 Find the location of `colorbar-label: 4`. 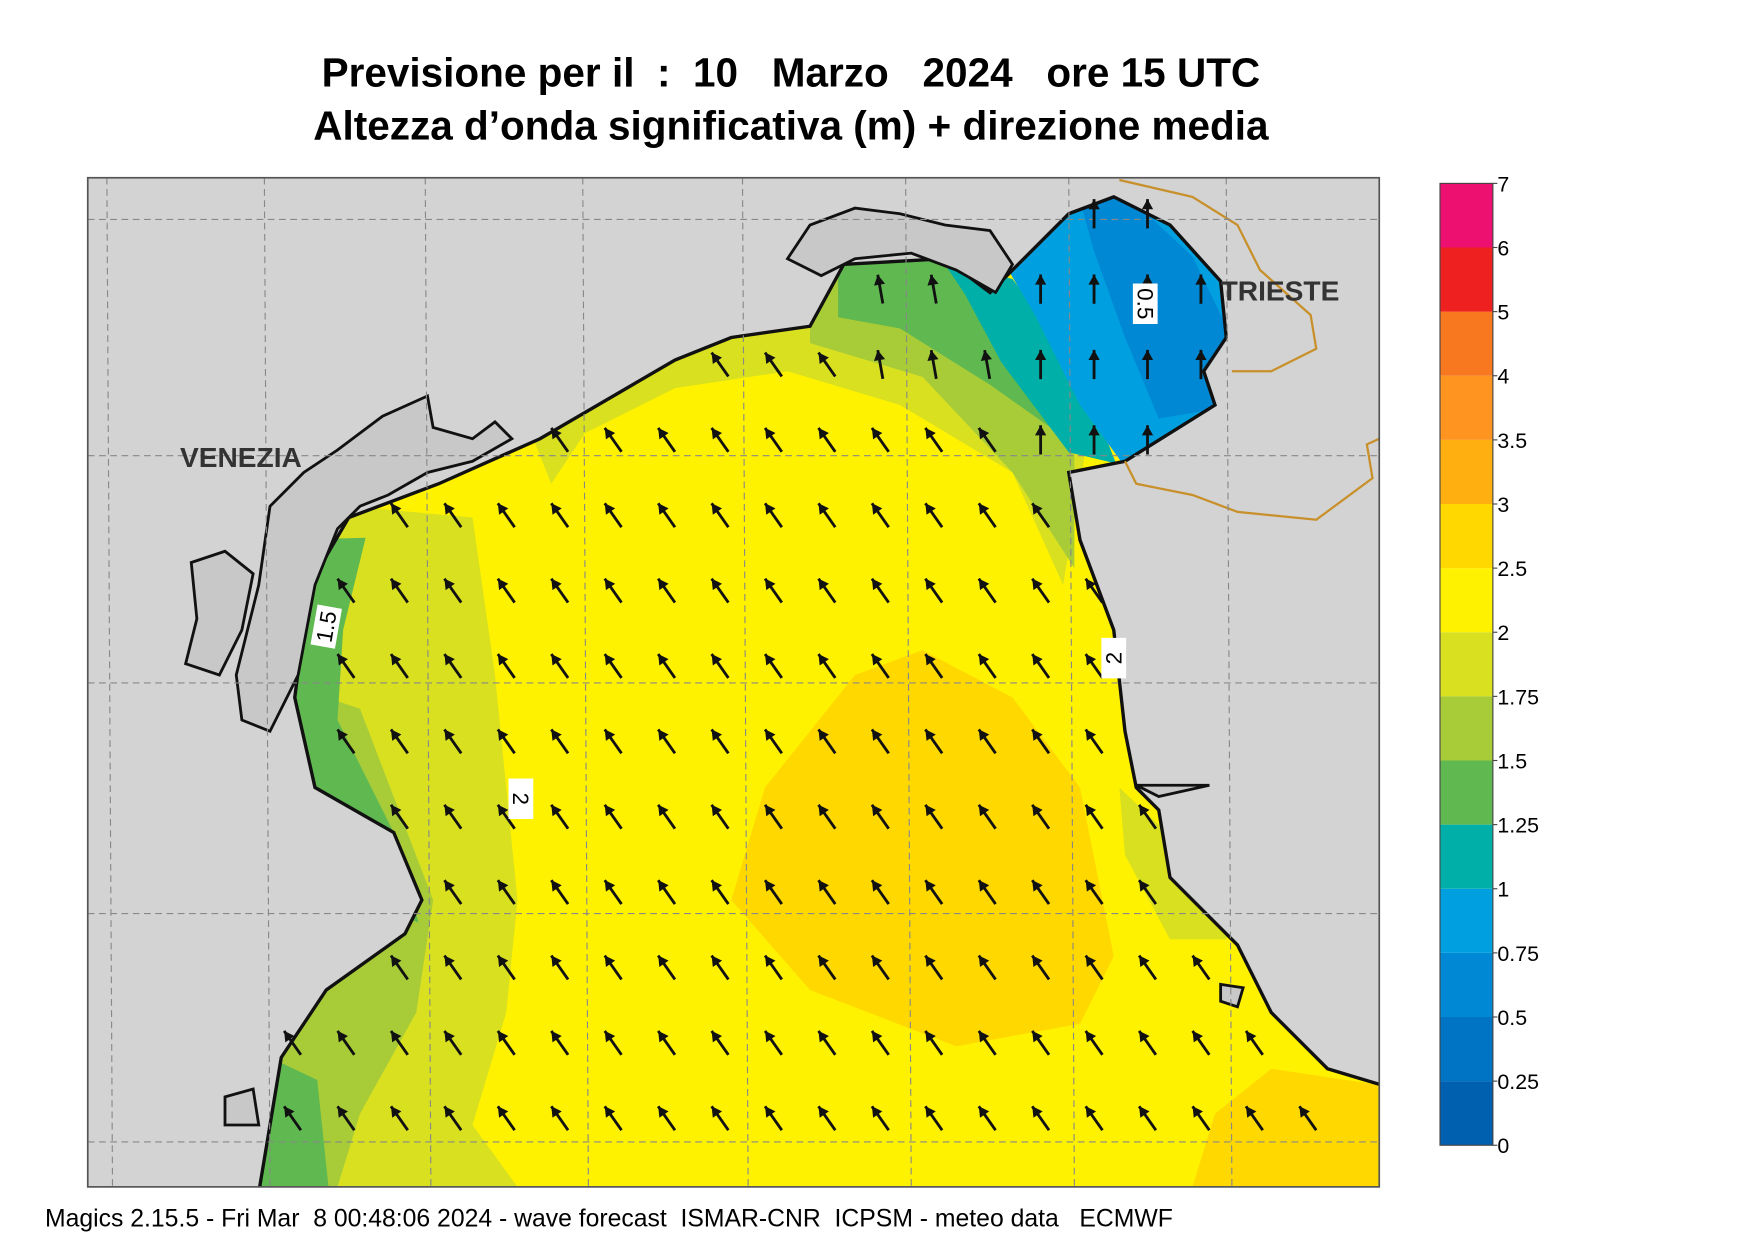

colorbar-label: 4 is located at coordinates (1503, 377).